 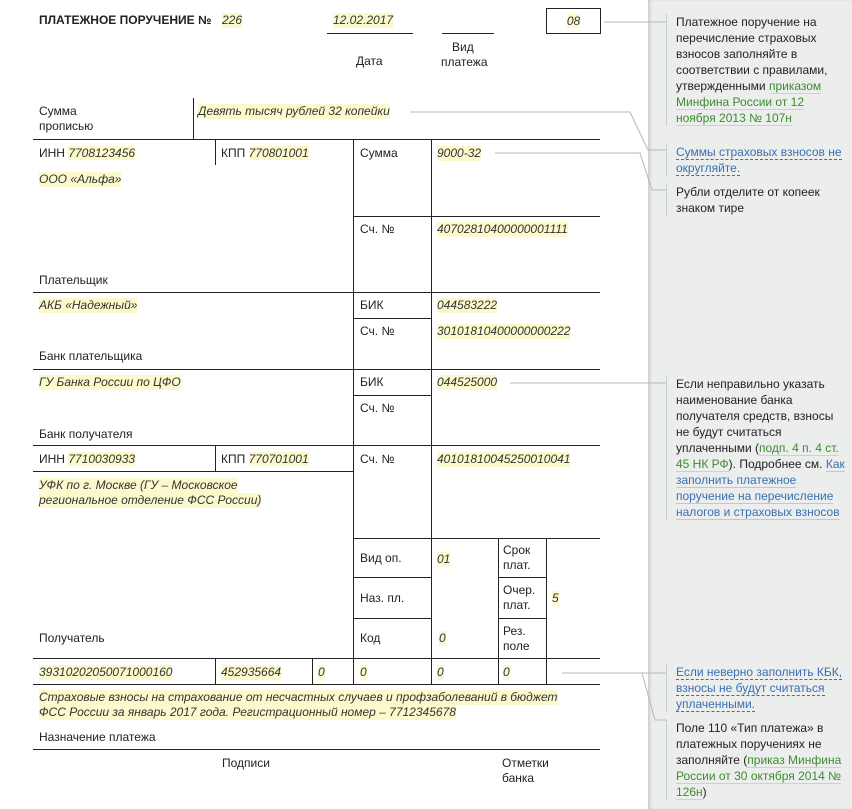 What do you see at coordinates (464, 62) in the screenshot?
I see `payment-type-label-2: платежа` at bounding box center [464, 62].